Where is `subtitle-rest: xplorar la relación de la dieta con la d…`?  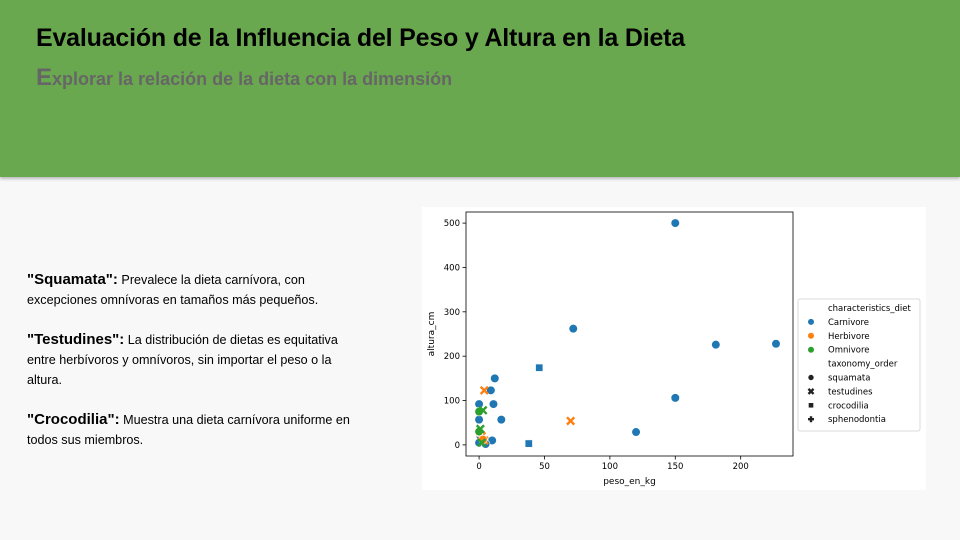
subtitle-rest: xplorar la relación de la dieta con la d… is located at coordinates (252, 79).